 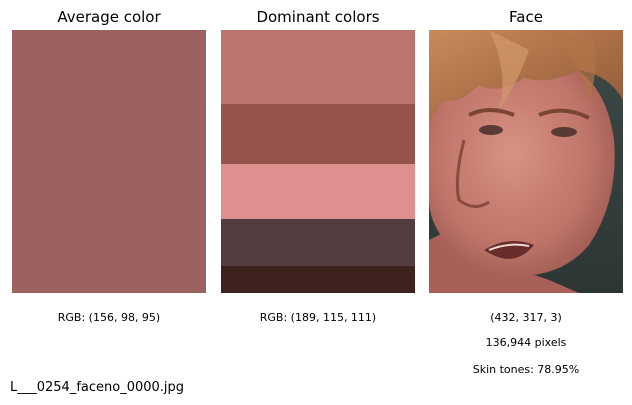 I want to click on face-shape-caption: (432, 317, 3), so click(x=526, y=317).